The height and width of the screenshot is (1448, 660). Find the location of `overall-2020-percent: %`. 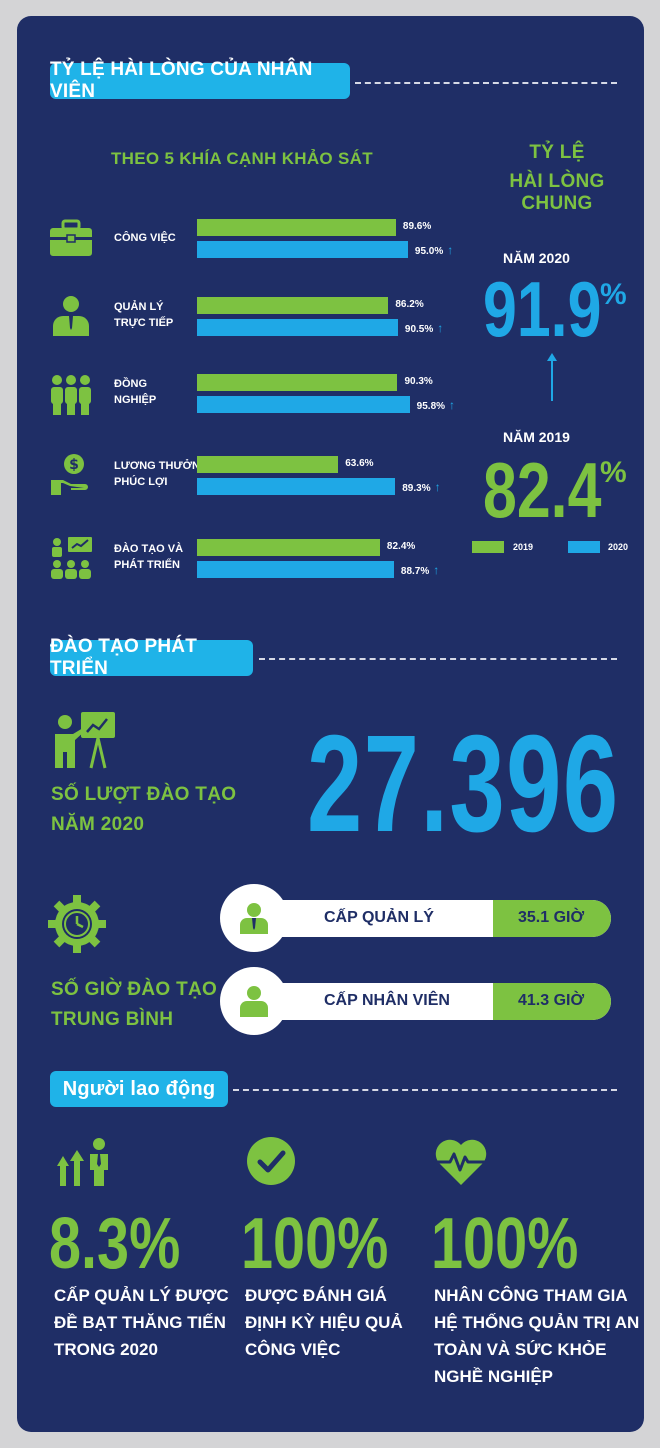

overall-2020-percent: % is located at coordinates (613, 294).